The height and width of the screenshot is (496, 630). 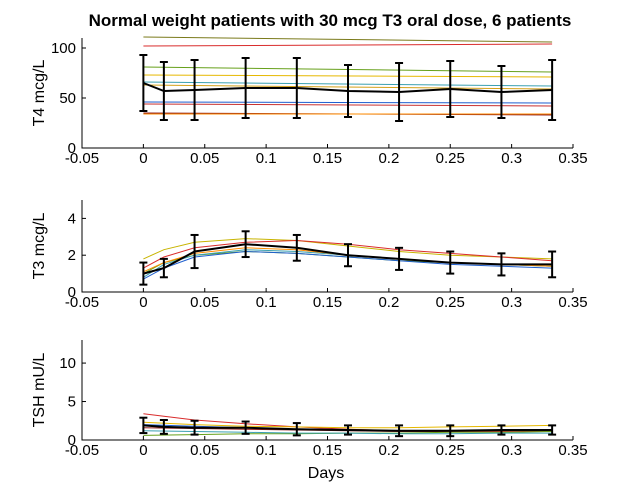 I want to click on y-axis-label: TSH mU/L, so click(x=39, y=390).